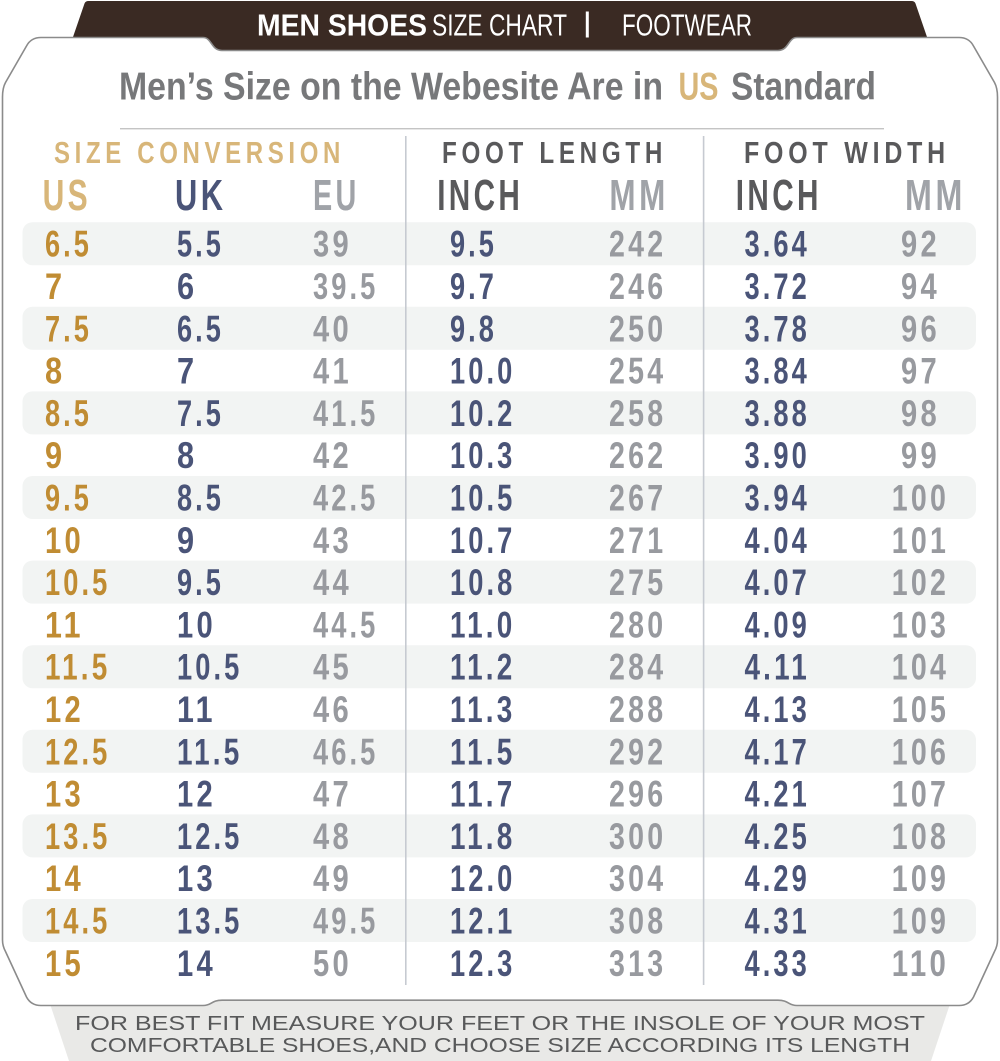 The height and width of the screenshot is (1061, 1000). Describe the element at coordinates (777, 751) in the screenshot. I see `svg-text: 4.17` at that location.